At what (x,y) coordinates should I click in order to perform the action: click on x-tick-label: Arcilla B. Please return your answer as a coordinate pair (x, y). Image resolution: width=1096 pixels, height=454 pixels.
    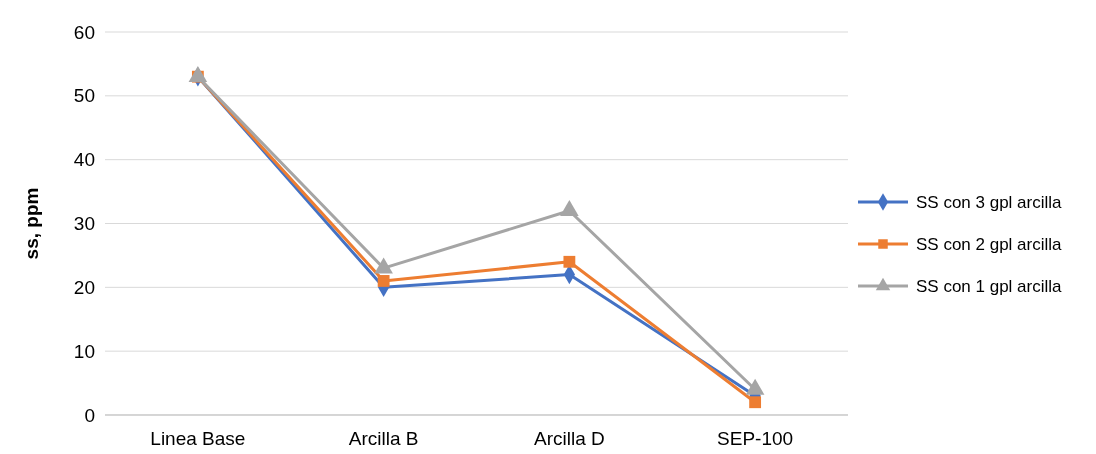
    Looking at the image, I should click on (383, 438).